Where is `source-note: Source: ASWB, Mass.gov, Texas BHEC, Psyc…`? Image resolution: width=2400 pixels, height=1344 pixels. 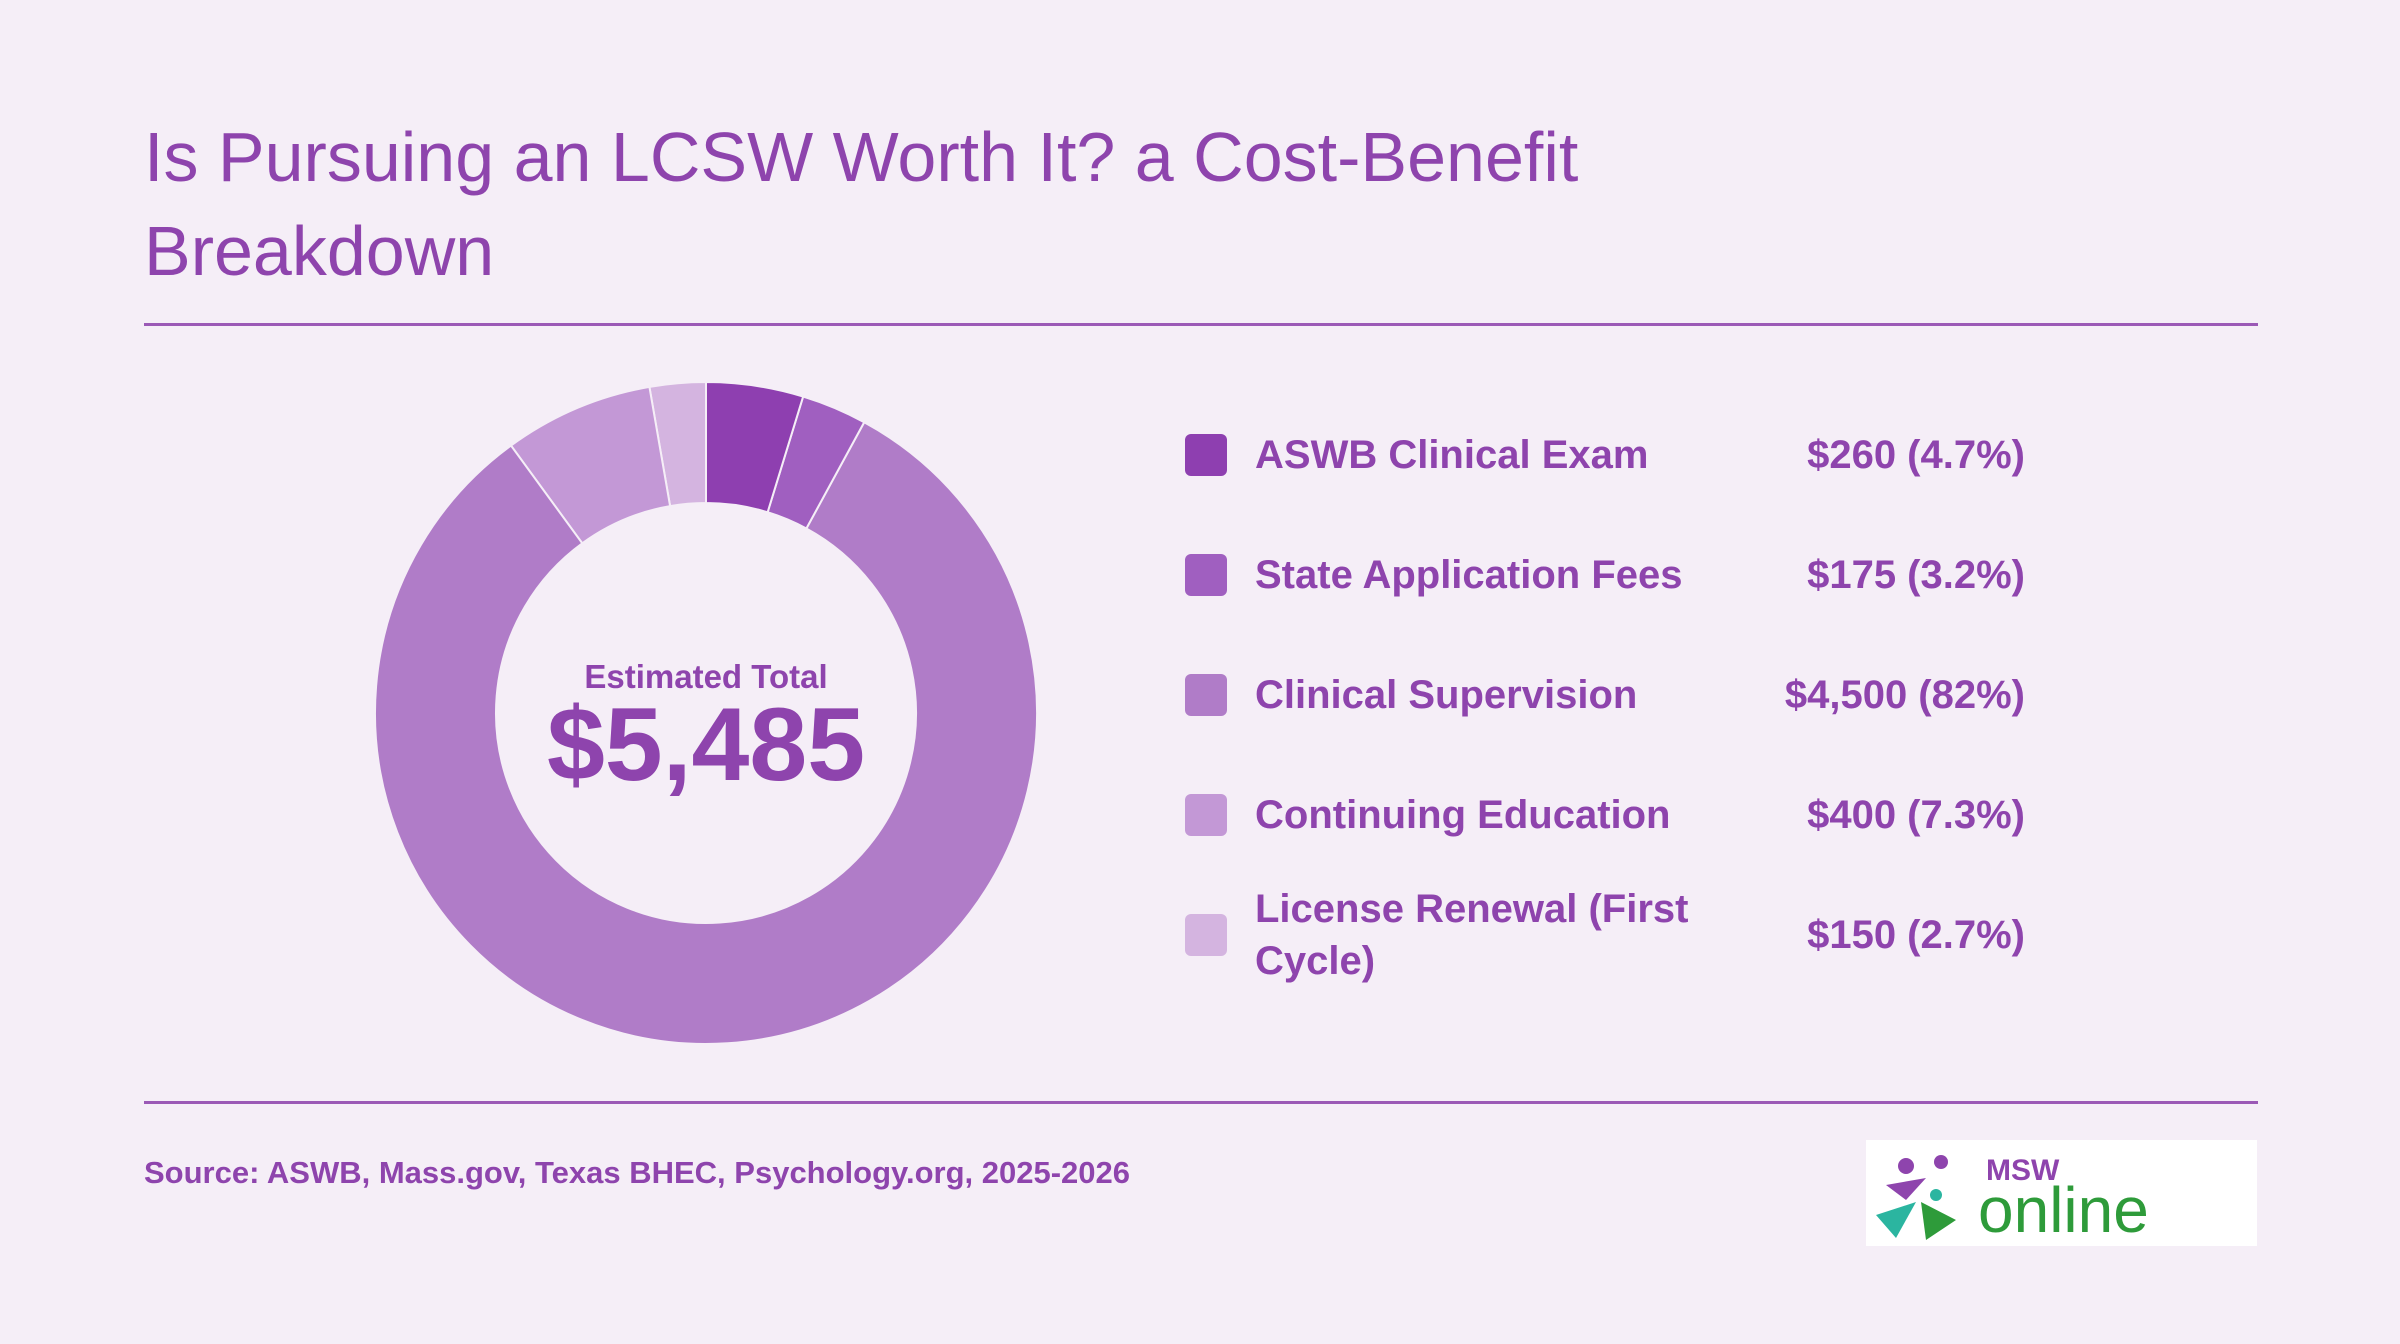
source-note: Source: ASWB, Mass.gov, Texas BHEC, Psyc… is located at coordinates (637, 1172).